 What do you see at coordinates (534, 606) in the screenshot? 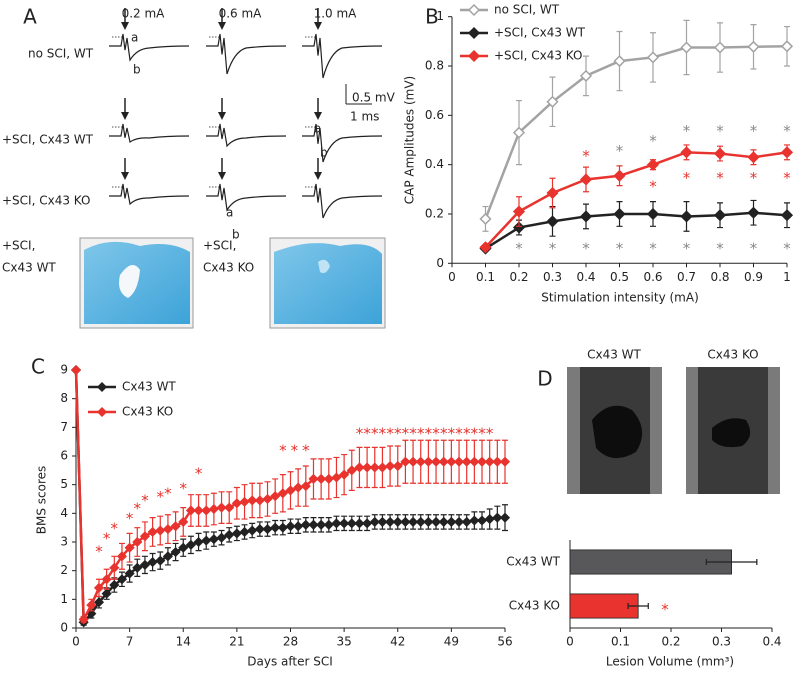
I see `y-tick-label: Cx43 KO` at bounding box center [534, 606].